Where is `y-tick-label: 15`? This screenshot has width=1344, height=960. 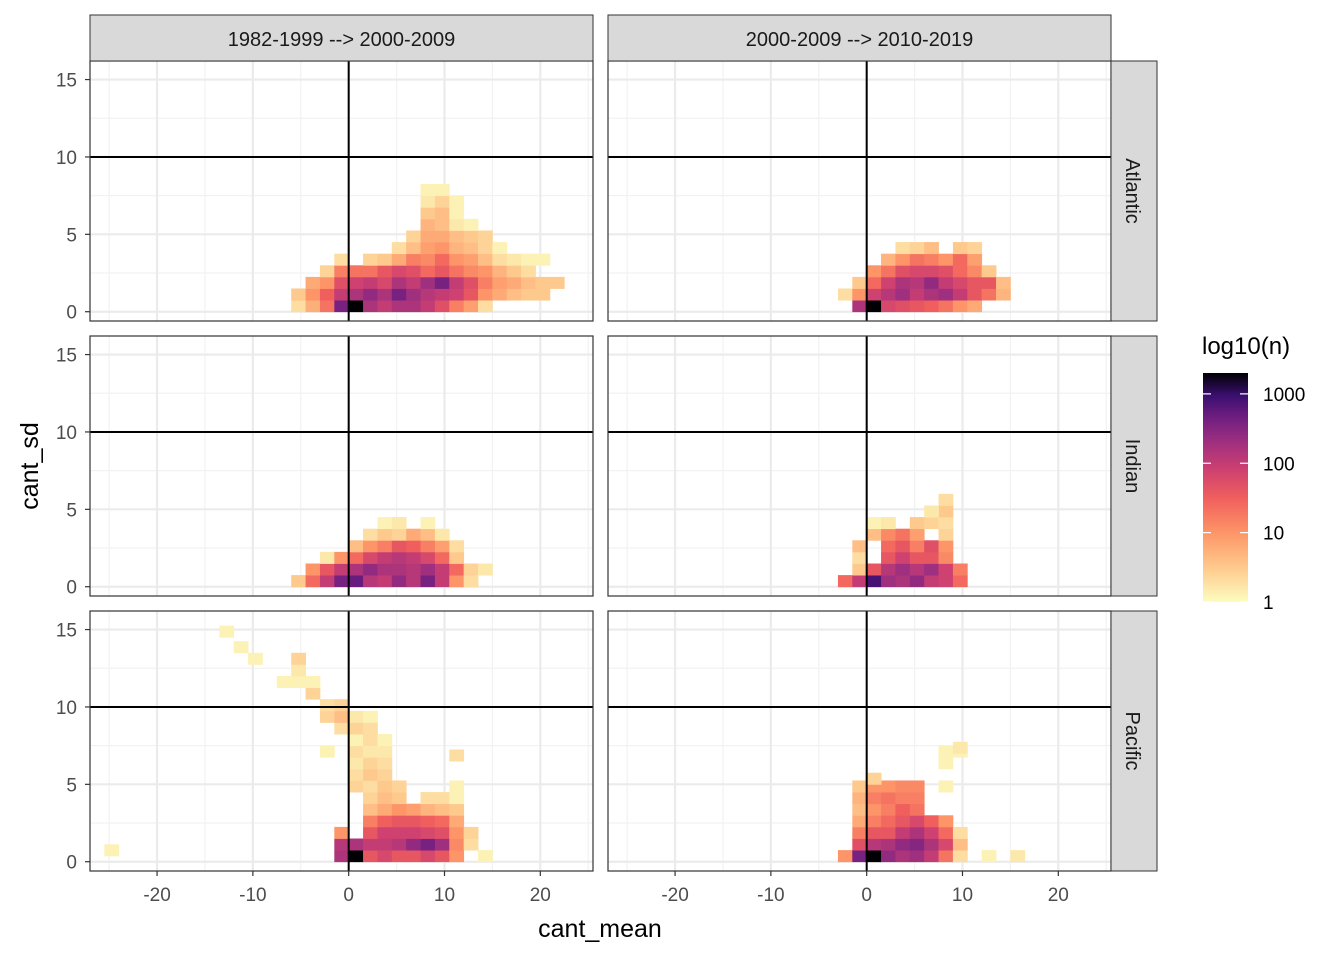
y-tick-label: 15 is located at coordinates (66, 81).